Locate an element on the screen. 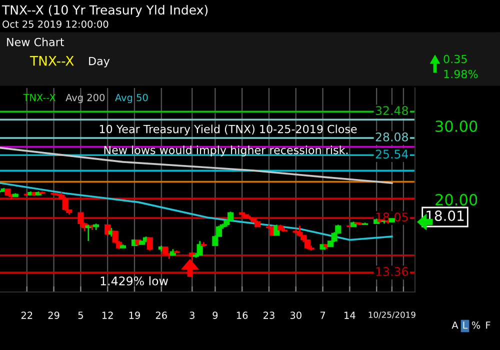  annotation: 1.429% low is located at coordinates (134, 281).